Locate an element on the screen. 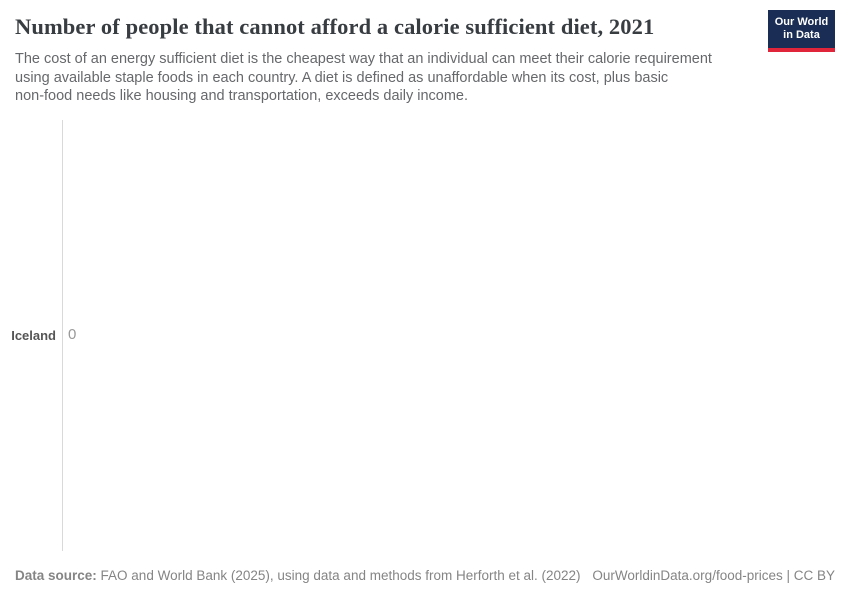  owid-logo-line2: in Data is located at coordinates (801, 35).